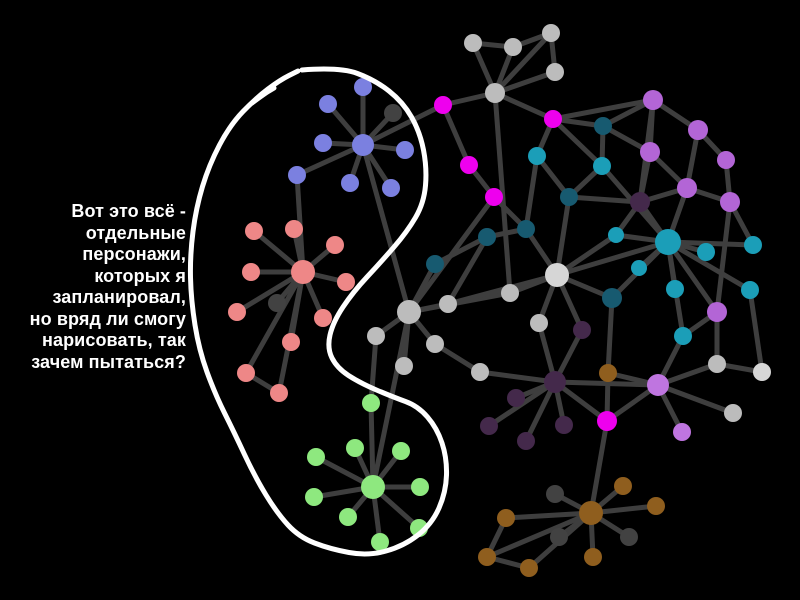  What do you see at coordinates (591, 513) in the screenshot?
I see `node-brown-hub` at bounding box center [591, 513].